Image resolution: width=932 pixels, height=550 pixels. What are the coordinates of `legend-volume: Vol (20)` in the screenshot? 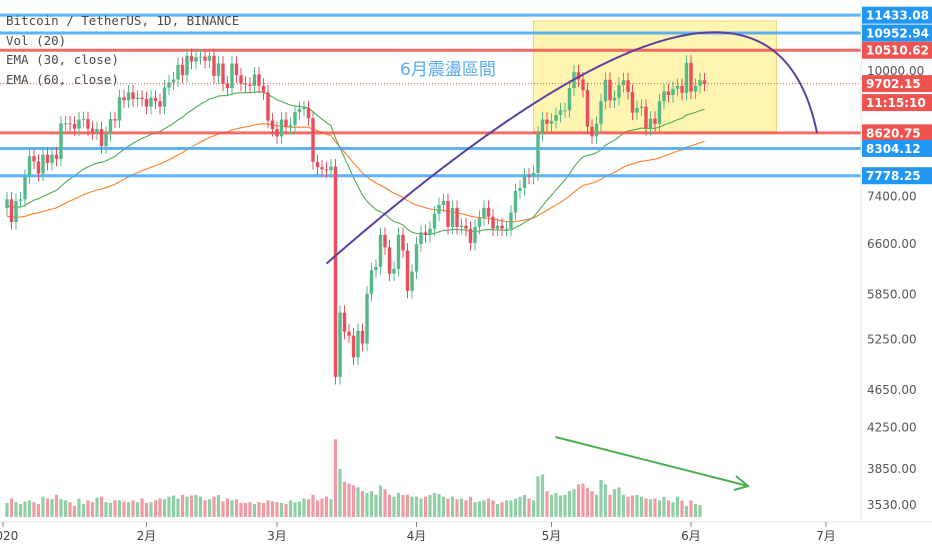 It's located at (36, 40).